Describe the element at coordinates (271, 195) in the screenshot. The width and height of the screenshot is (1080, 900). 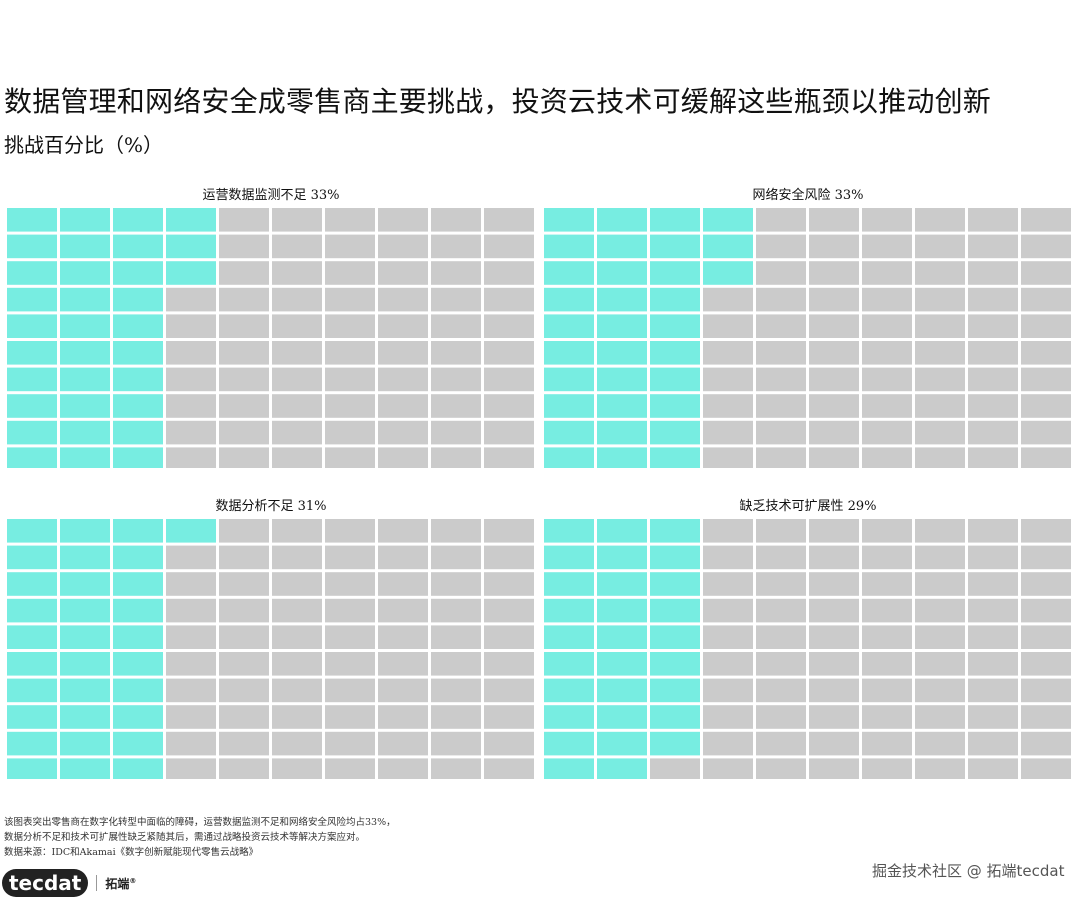
I see `panel-title: 运营数据监测不足 33%` at that location.